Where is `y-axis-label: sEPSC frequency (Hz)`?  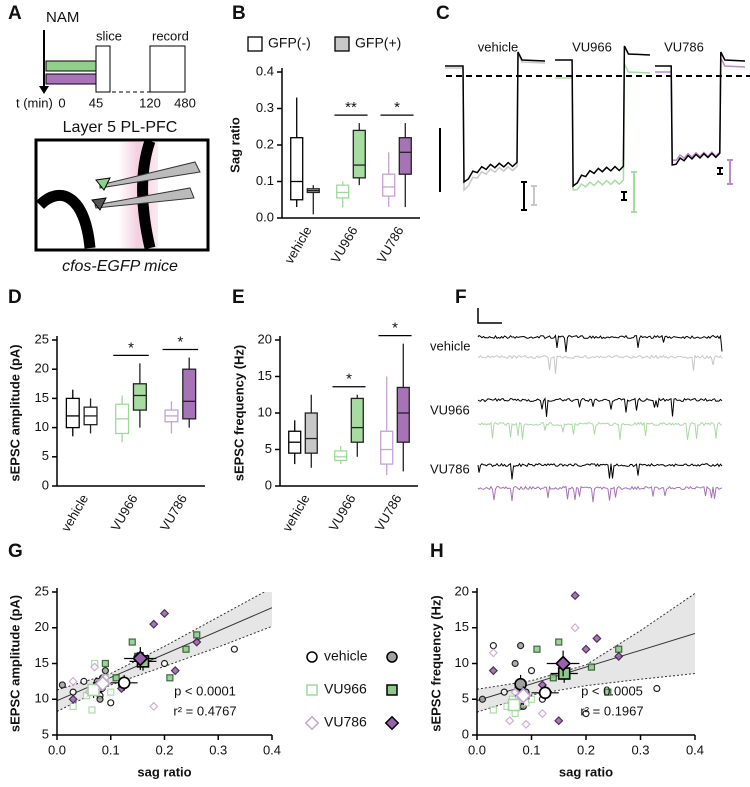
y-axis-label: sEPSC frequency (Hz) is located at coordinates (435, 663).